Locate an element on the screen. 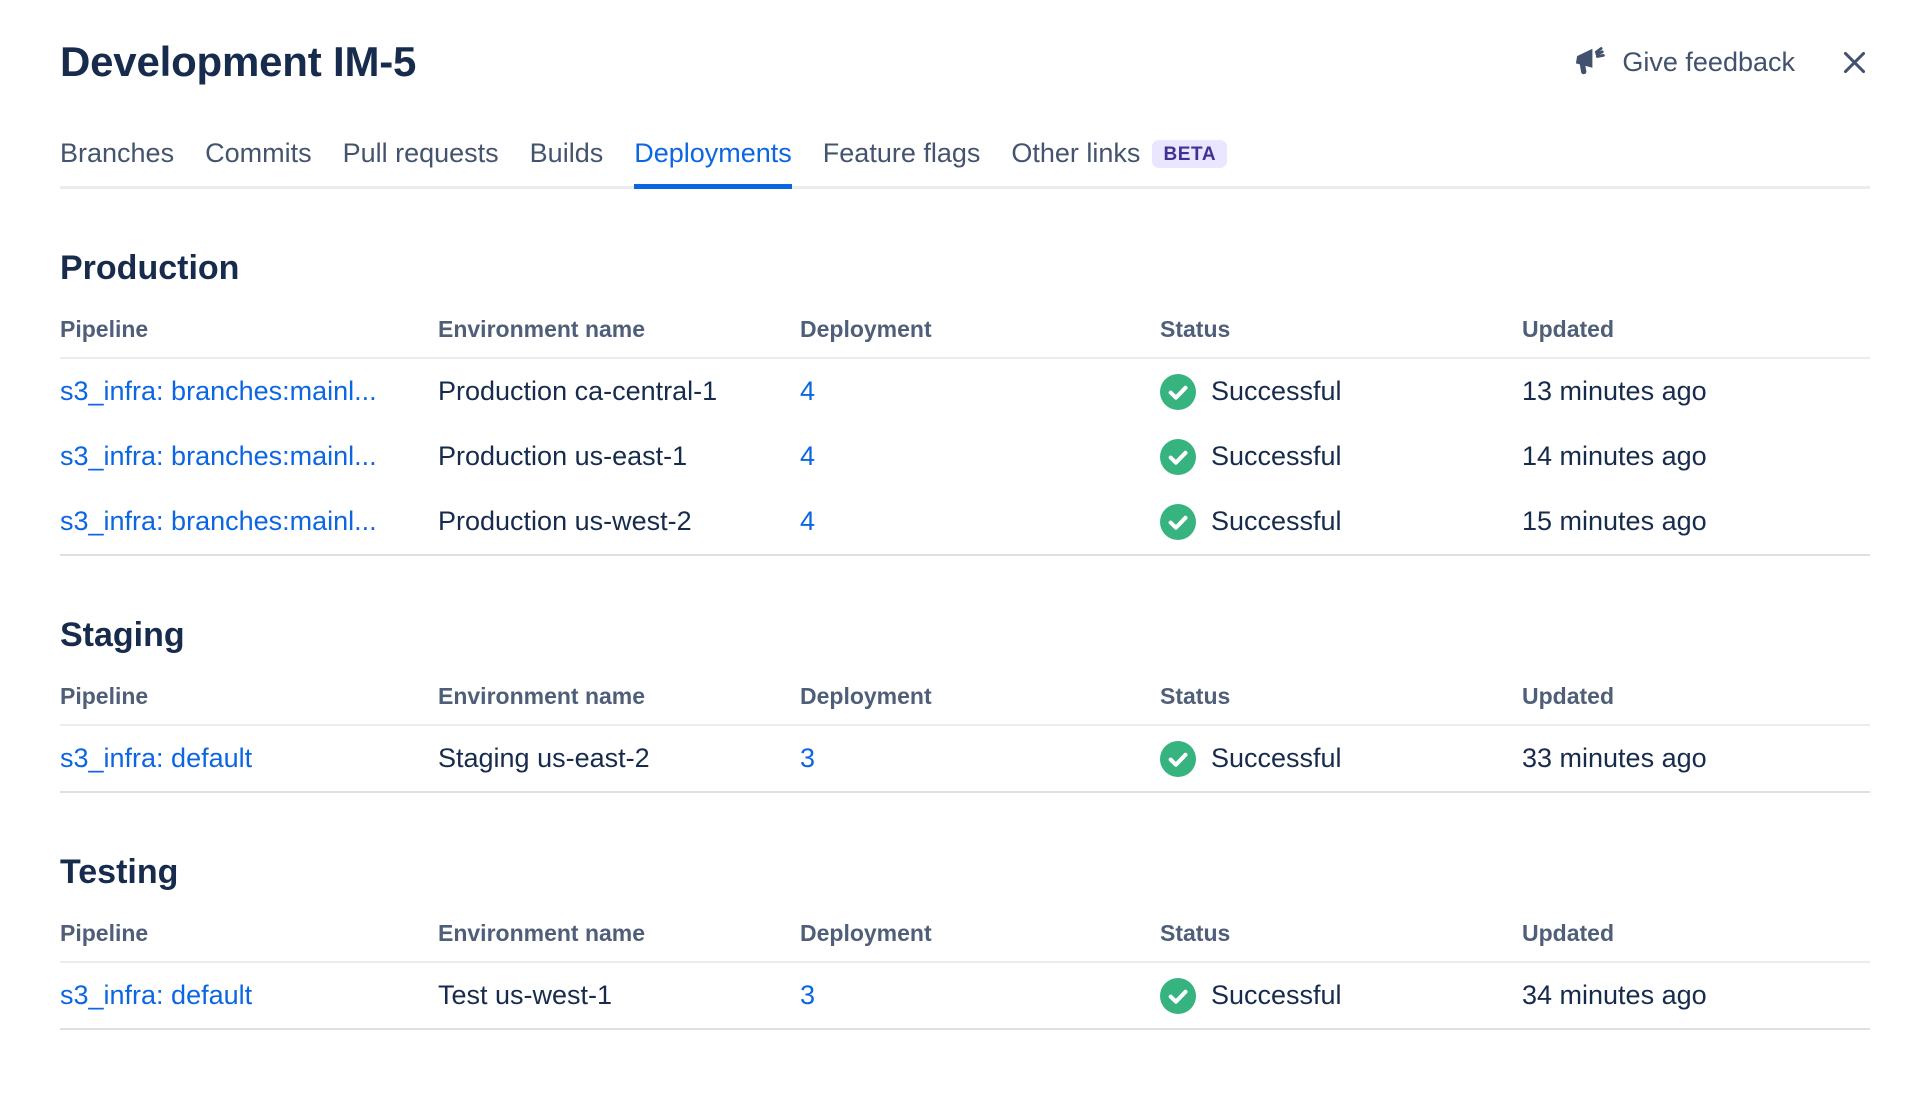 This screenshot has width=1930, height=1120. environment-name: Staging us-east-2 is located at coordinates (544, 758).